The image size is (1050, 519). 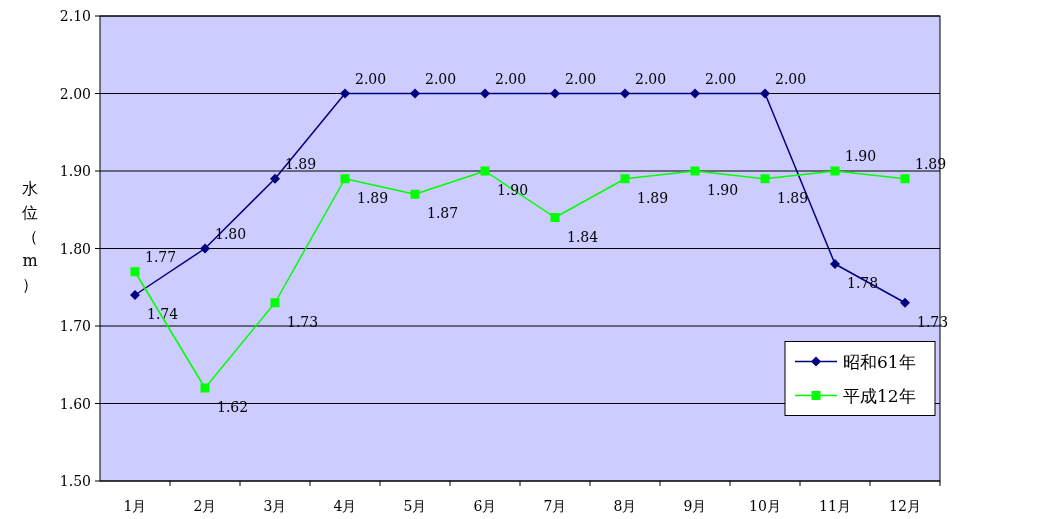 What do you see at coordinates (555, 506) in the screenshot?
I see `x-tick-label: 7月` at bounding box center [555, 506].